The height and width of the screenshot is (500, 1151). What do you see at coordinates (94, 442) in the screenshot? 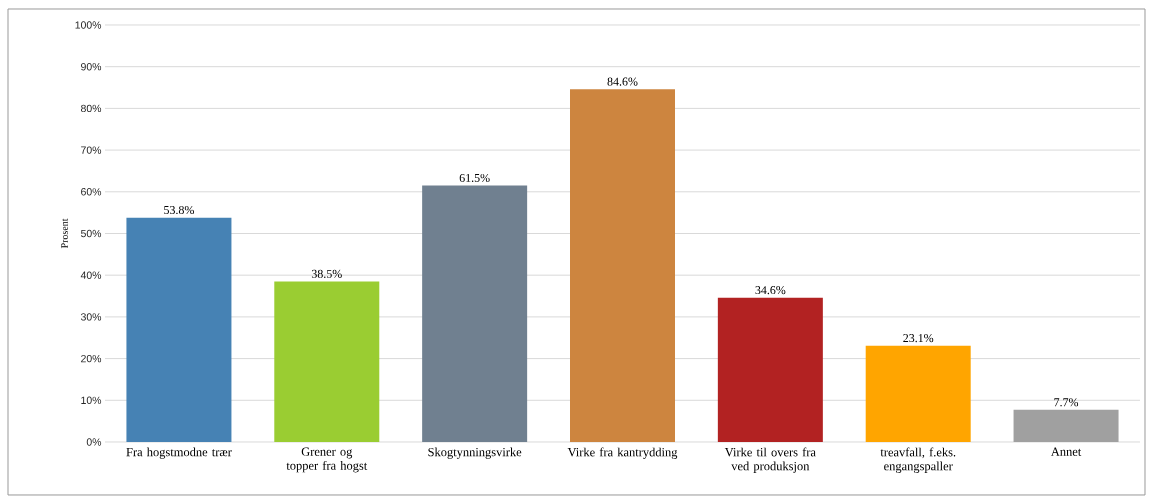
I see `y-tick-label: 0%` at bounding box center [94, 442].